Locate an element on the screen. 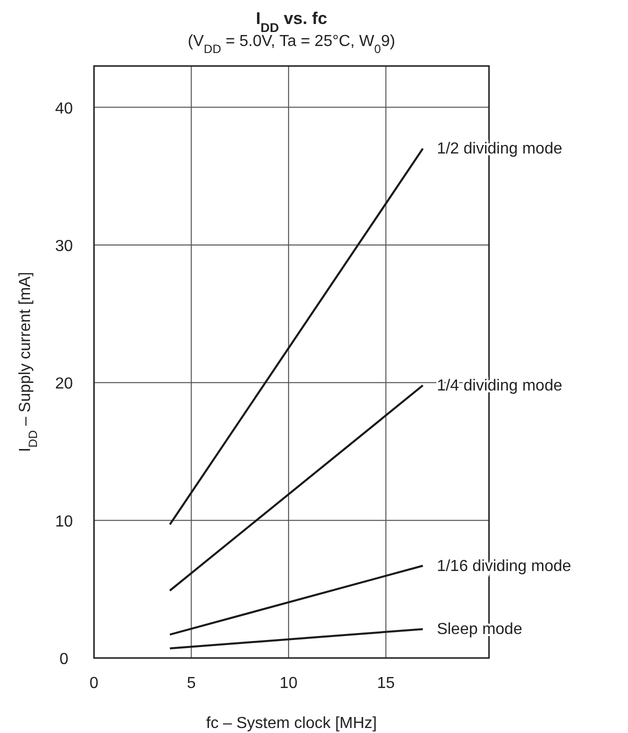 The image size is (628, 733). x-axis-title: fc – System clock [MHz] is located at coordinates (291, 723).